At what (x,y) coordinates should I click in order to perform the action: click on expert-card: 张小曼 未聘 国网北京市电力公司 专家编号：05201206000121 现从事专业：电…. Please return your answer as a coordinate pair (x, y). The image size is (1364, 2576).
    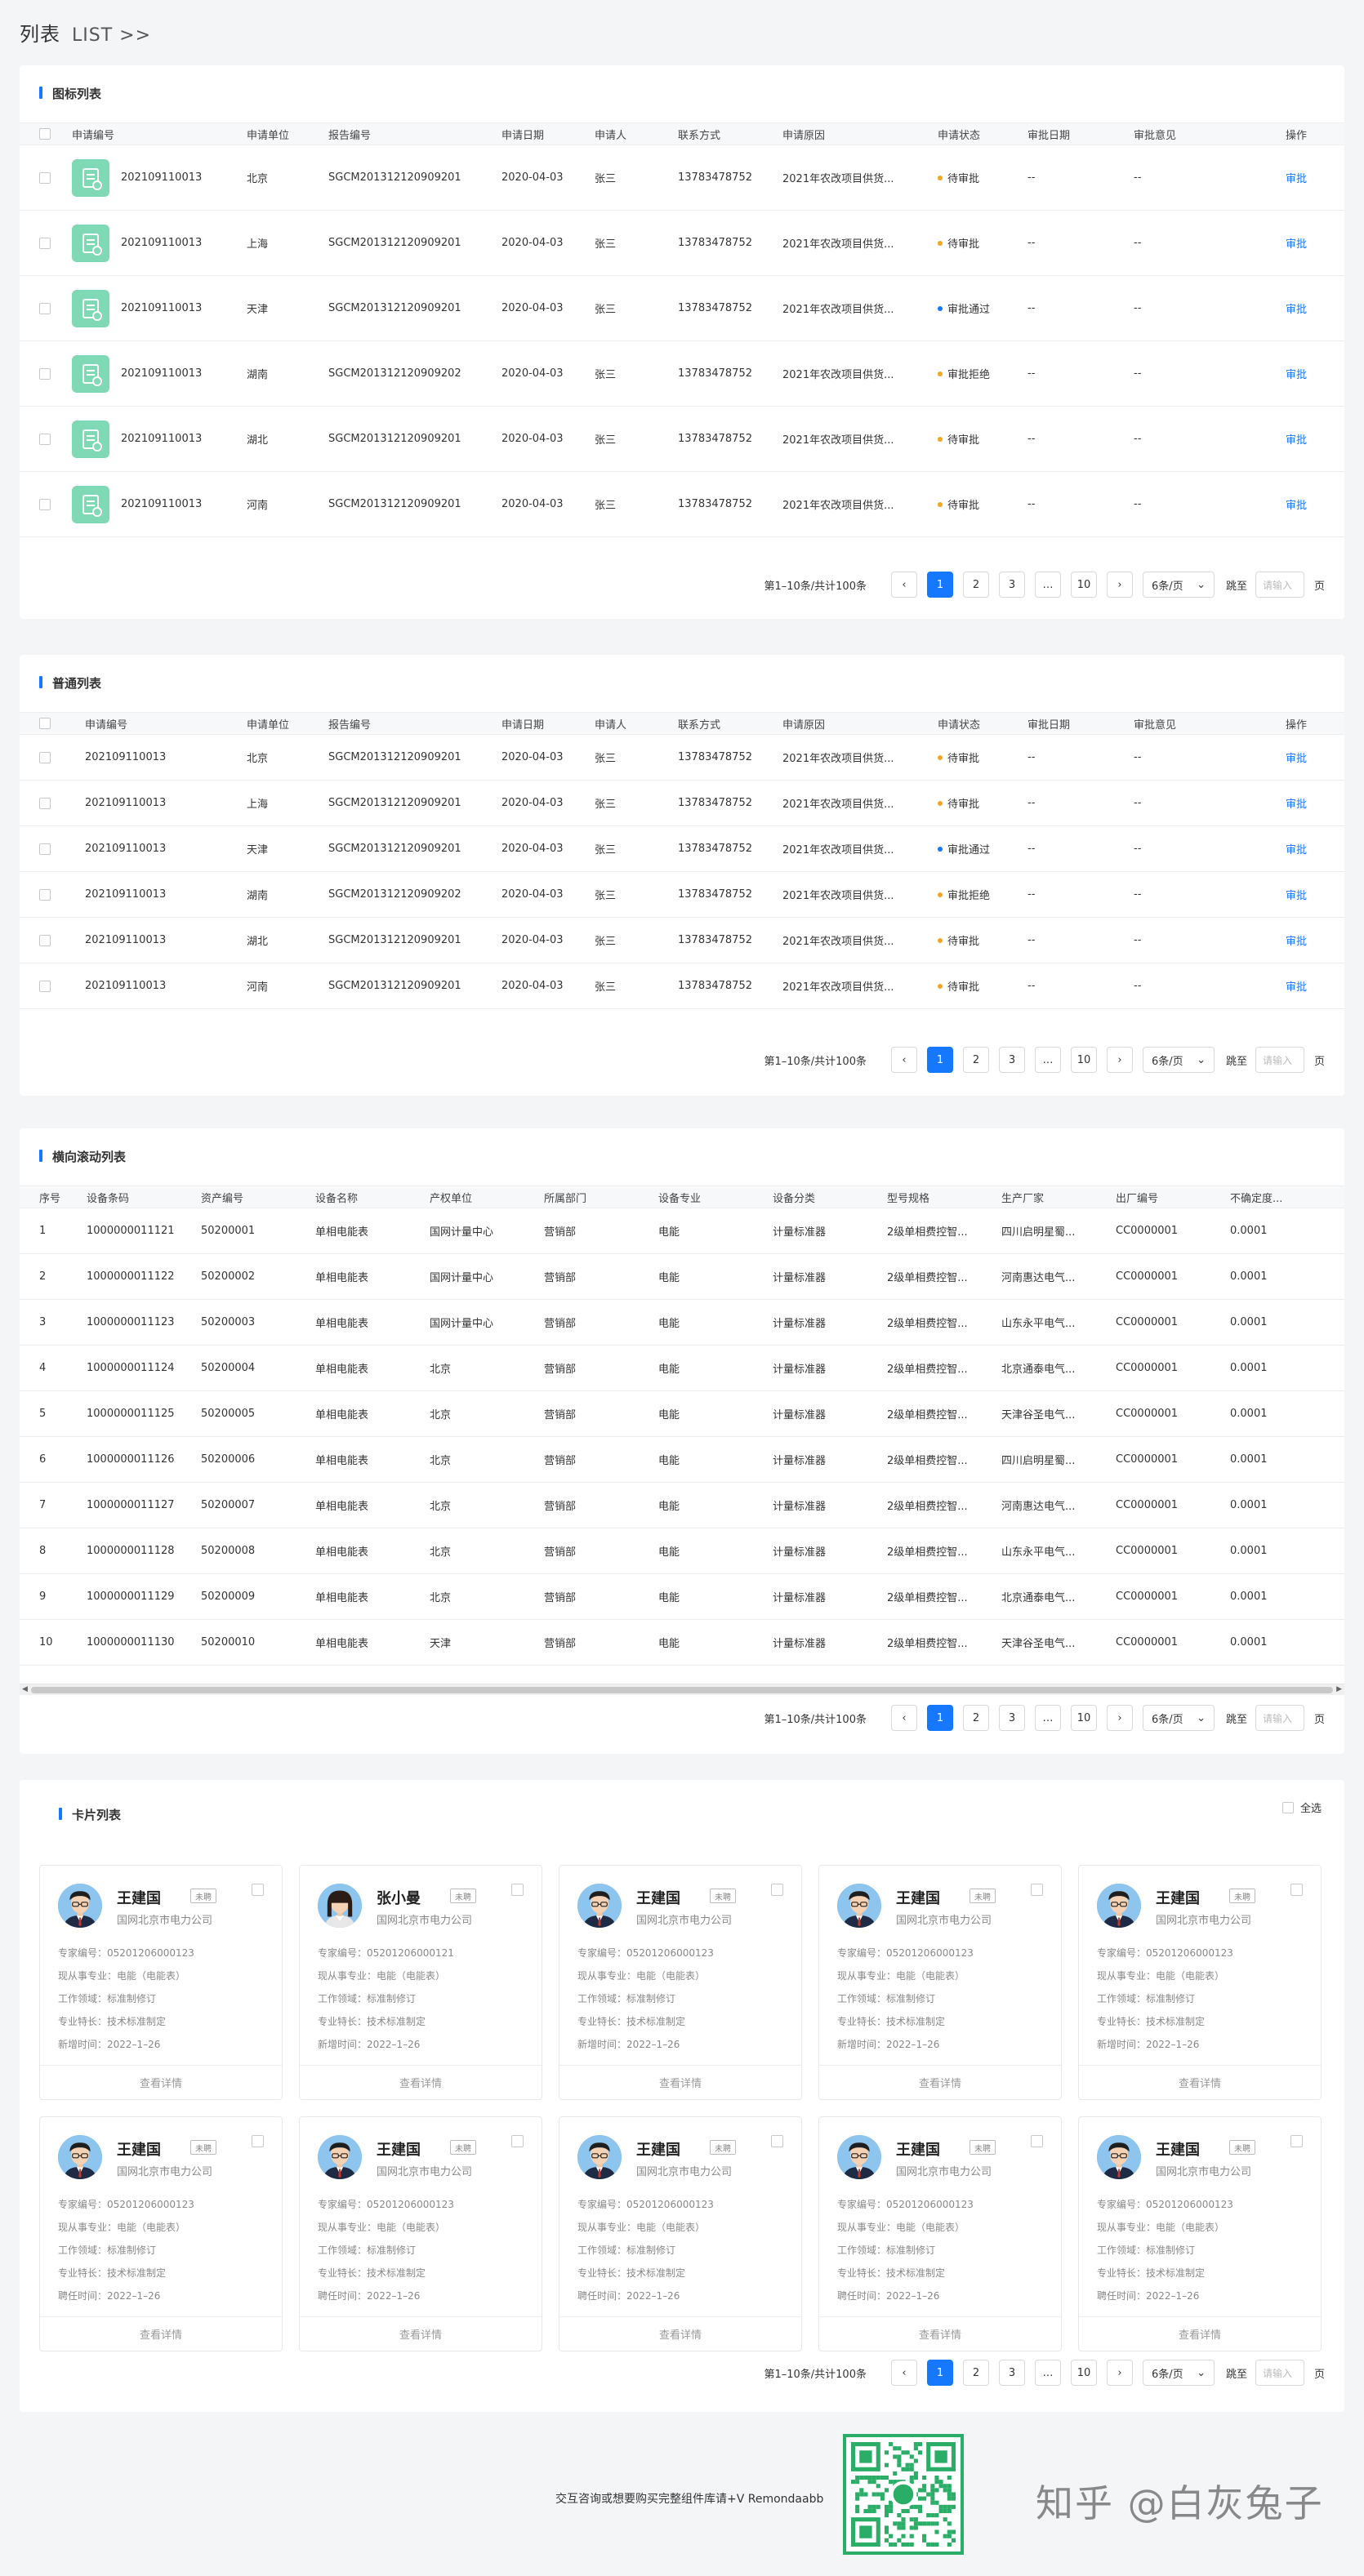
    Looking at the image, I should click on (421, 1982).